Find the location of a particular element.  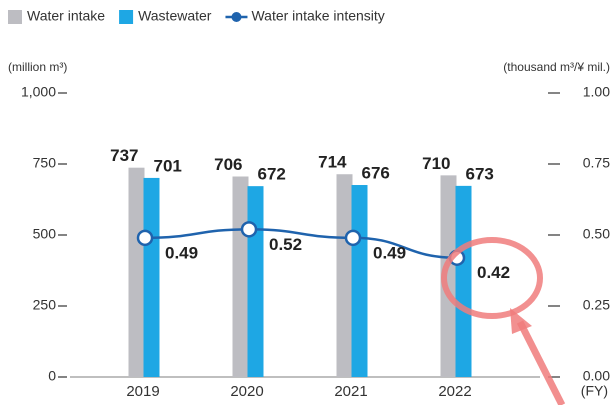

bar-value-label: 676 is located at coordinates (376, 173).